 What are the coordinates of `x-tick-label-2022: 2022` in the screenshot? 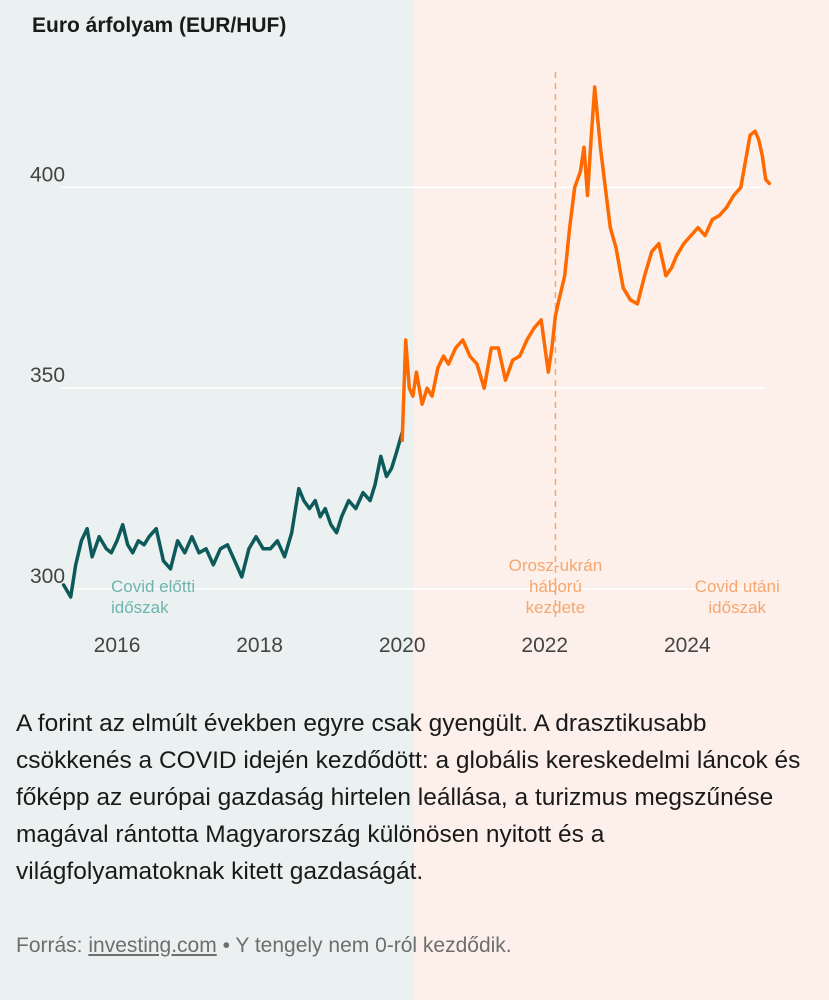 It's located at (544, 645).